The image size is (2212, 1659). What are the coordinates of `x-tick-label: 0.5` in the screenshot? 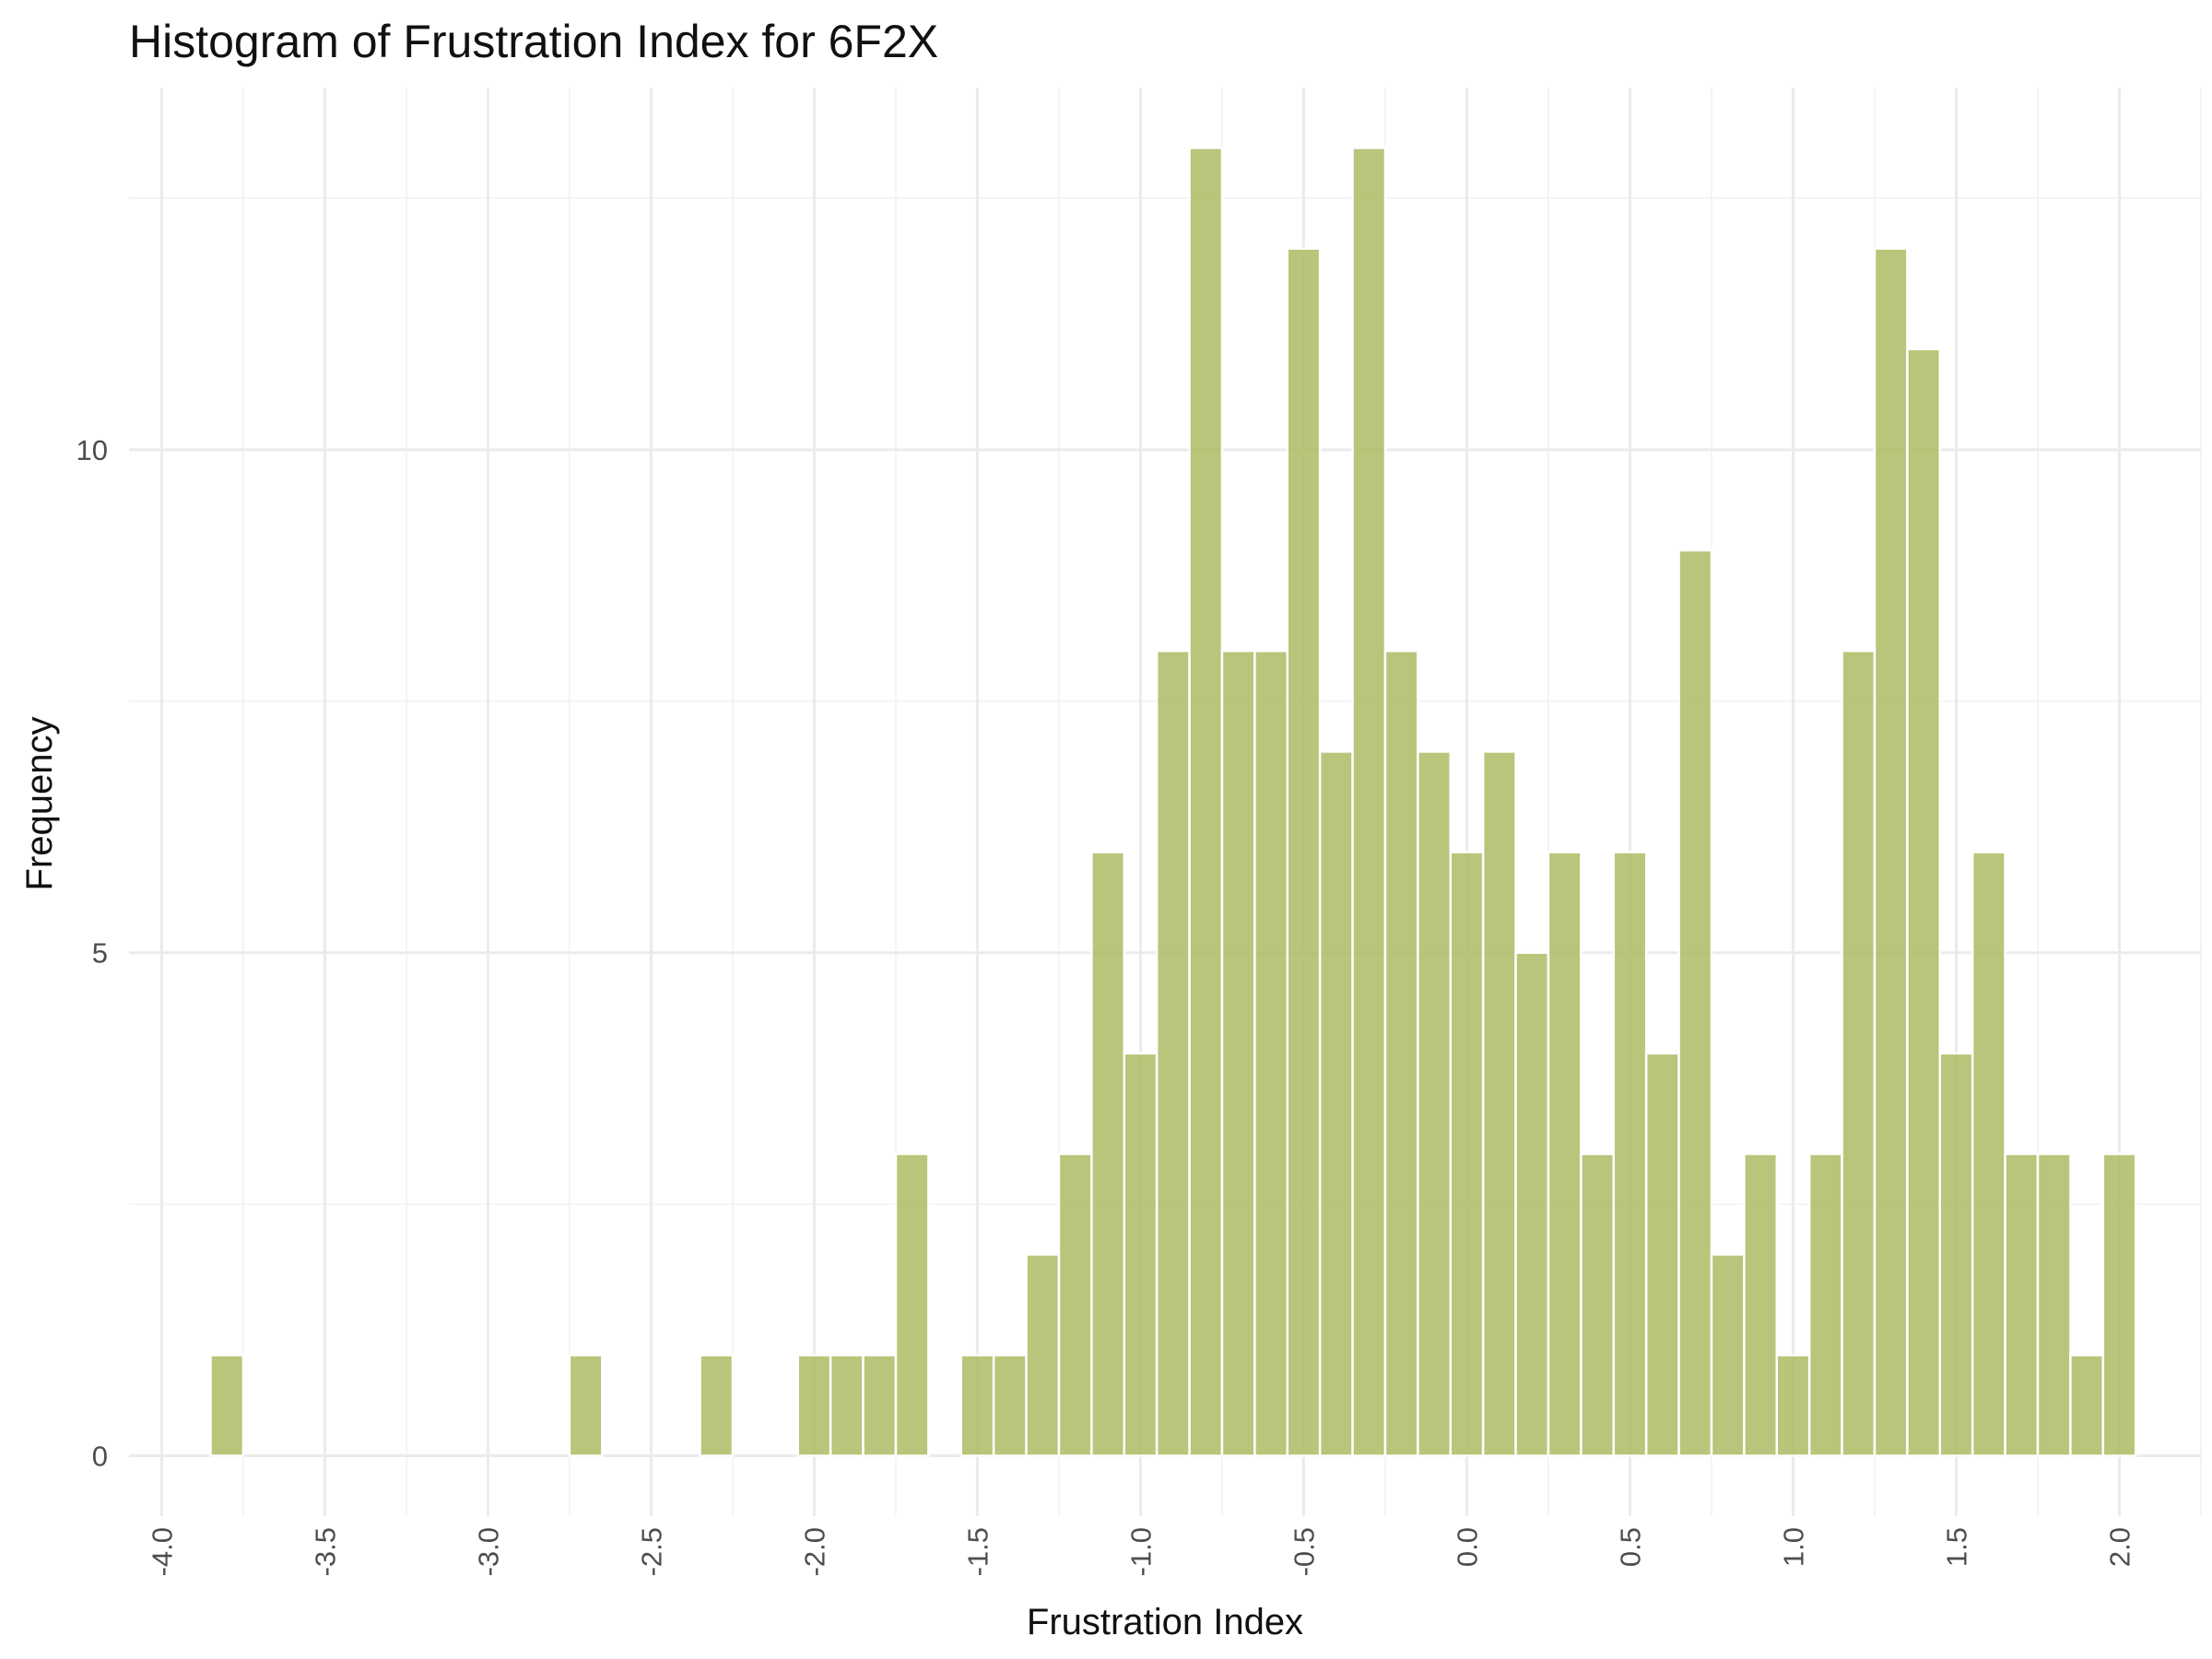 It's located at (1630, 1547).